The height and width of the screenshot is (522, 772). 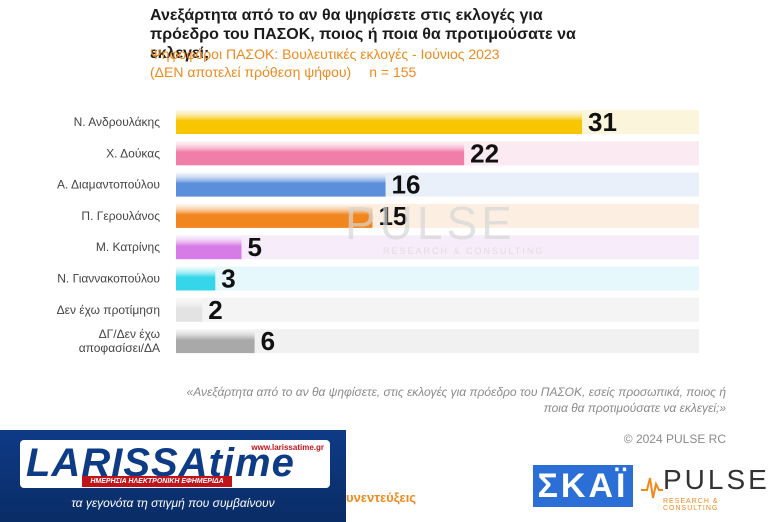 What do you see at coordinates (691, 505) in the screenshot?
I see `pulse-logo-sub: RESEARCH & CONSULTING` at bounding box center [691, 505].